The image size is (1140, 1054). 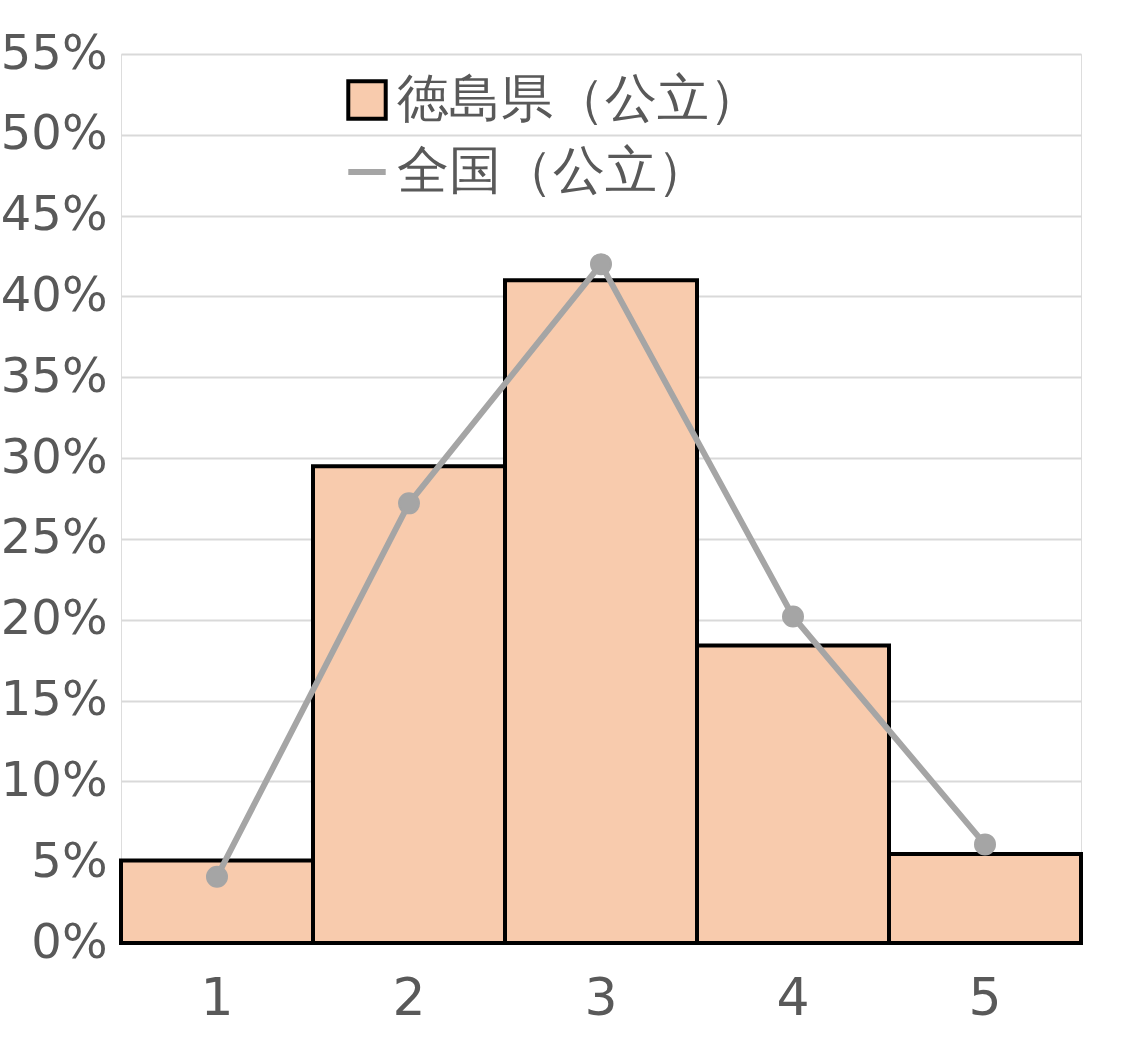 What do you see at coordinates (54, 536) in the screenshot?
I see `y-tick-label: 25%` at bounding box center [54, 536].